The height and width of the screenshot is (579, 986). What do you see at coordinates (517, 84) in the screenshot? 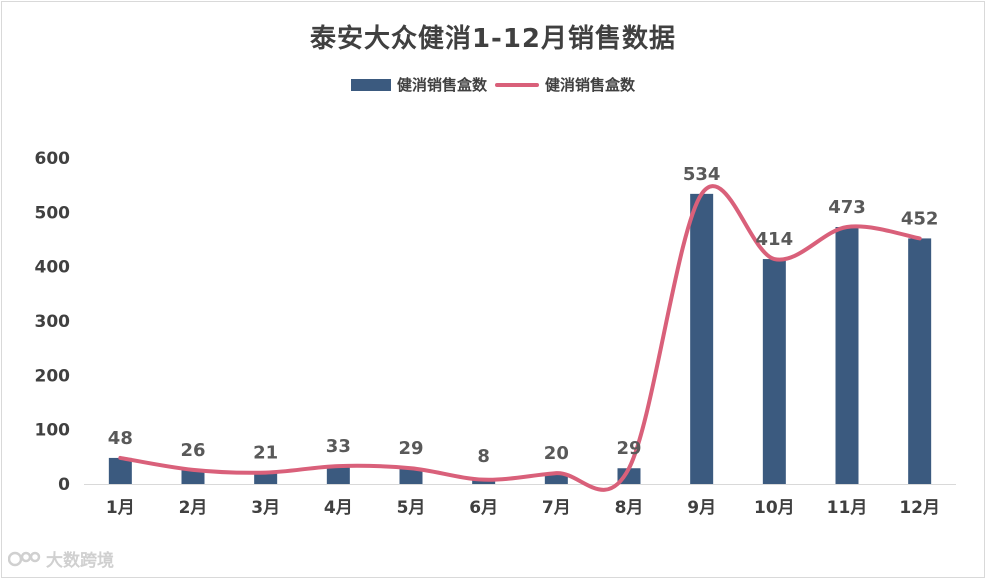
I see `legend-line-swatch` at bounding box center [517, 84].